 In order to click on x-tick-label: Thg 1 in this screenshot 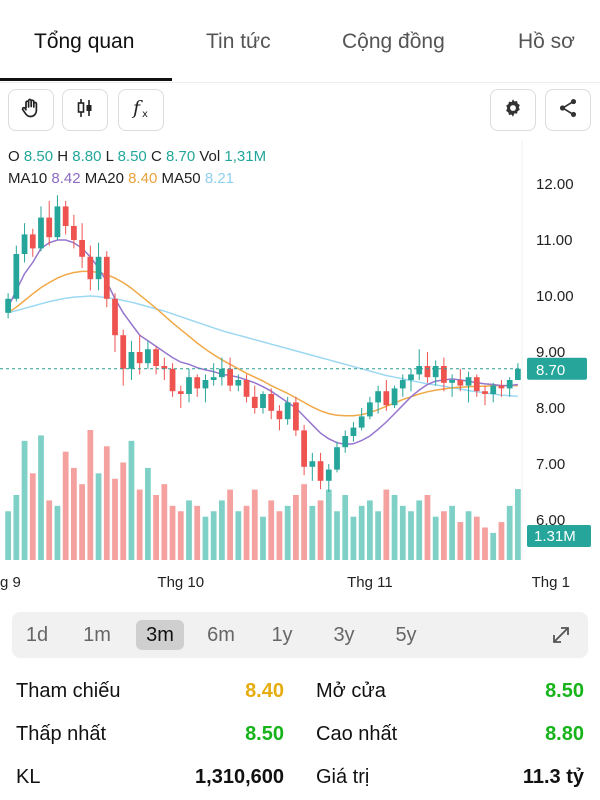, I will do `click(551, 582)`.